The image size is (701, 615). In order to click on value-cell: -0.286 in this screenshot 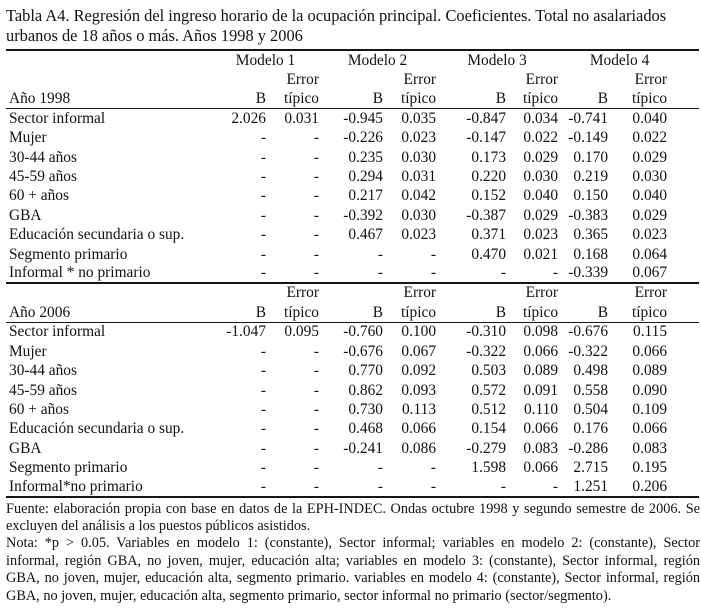, I will do `click(588, 448)`.